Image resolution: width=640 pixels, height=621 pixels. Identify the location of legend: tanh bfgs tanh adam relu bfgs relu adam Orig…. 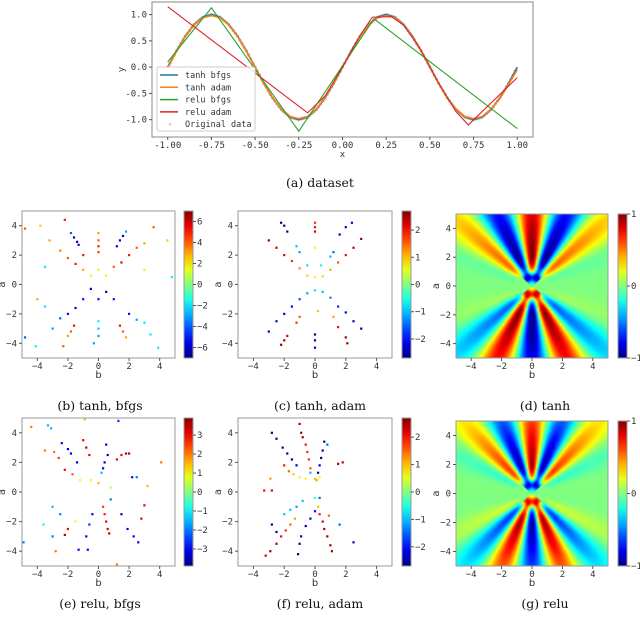
(206, 99).